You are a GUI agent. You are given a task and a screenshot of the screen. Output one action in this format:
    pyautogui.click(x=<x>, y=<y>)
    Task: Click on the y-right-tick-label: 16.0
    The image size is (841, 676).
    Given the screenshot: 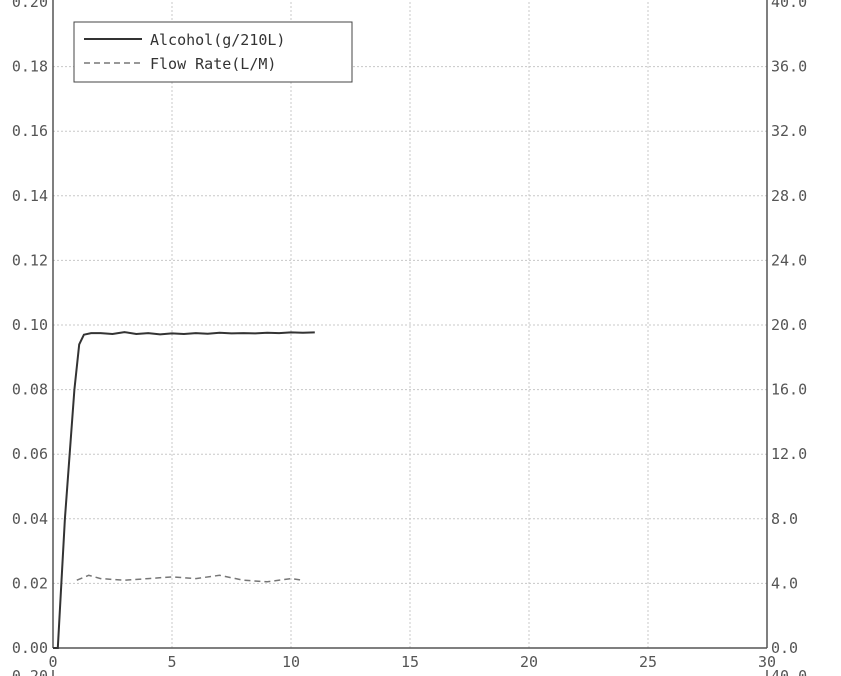 What is the action you would take?
    pyautogui.click(x=789, y=390)
    